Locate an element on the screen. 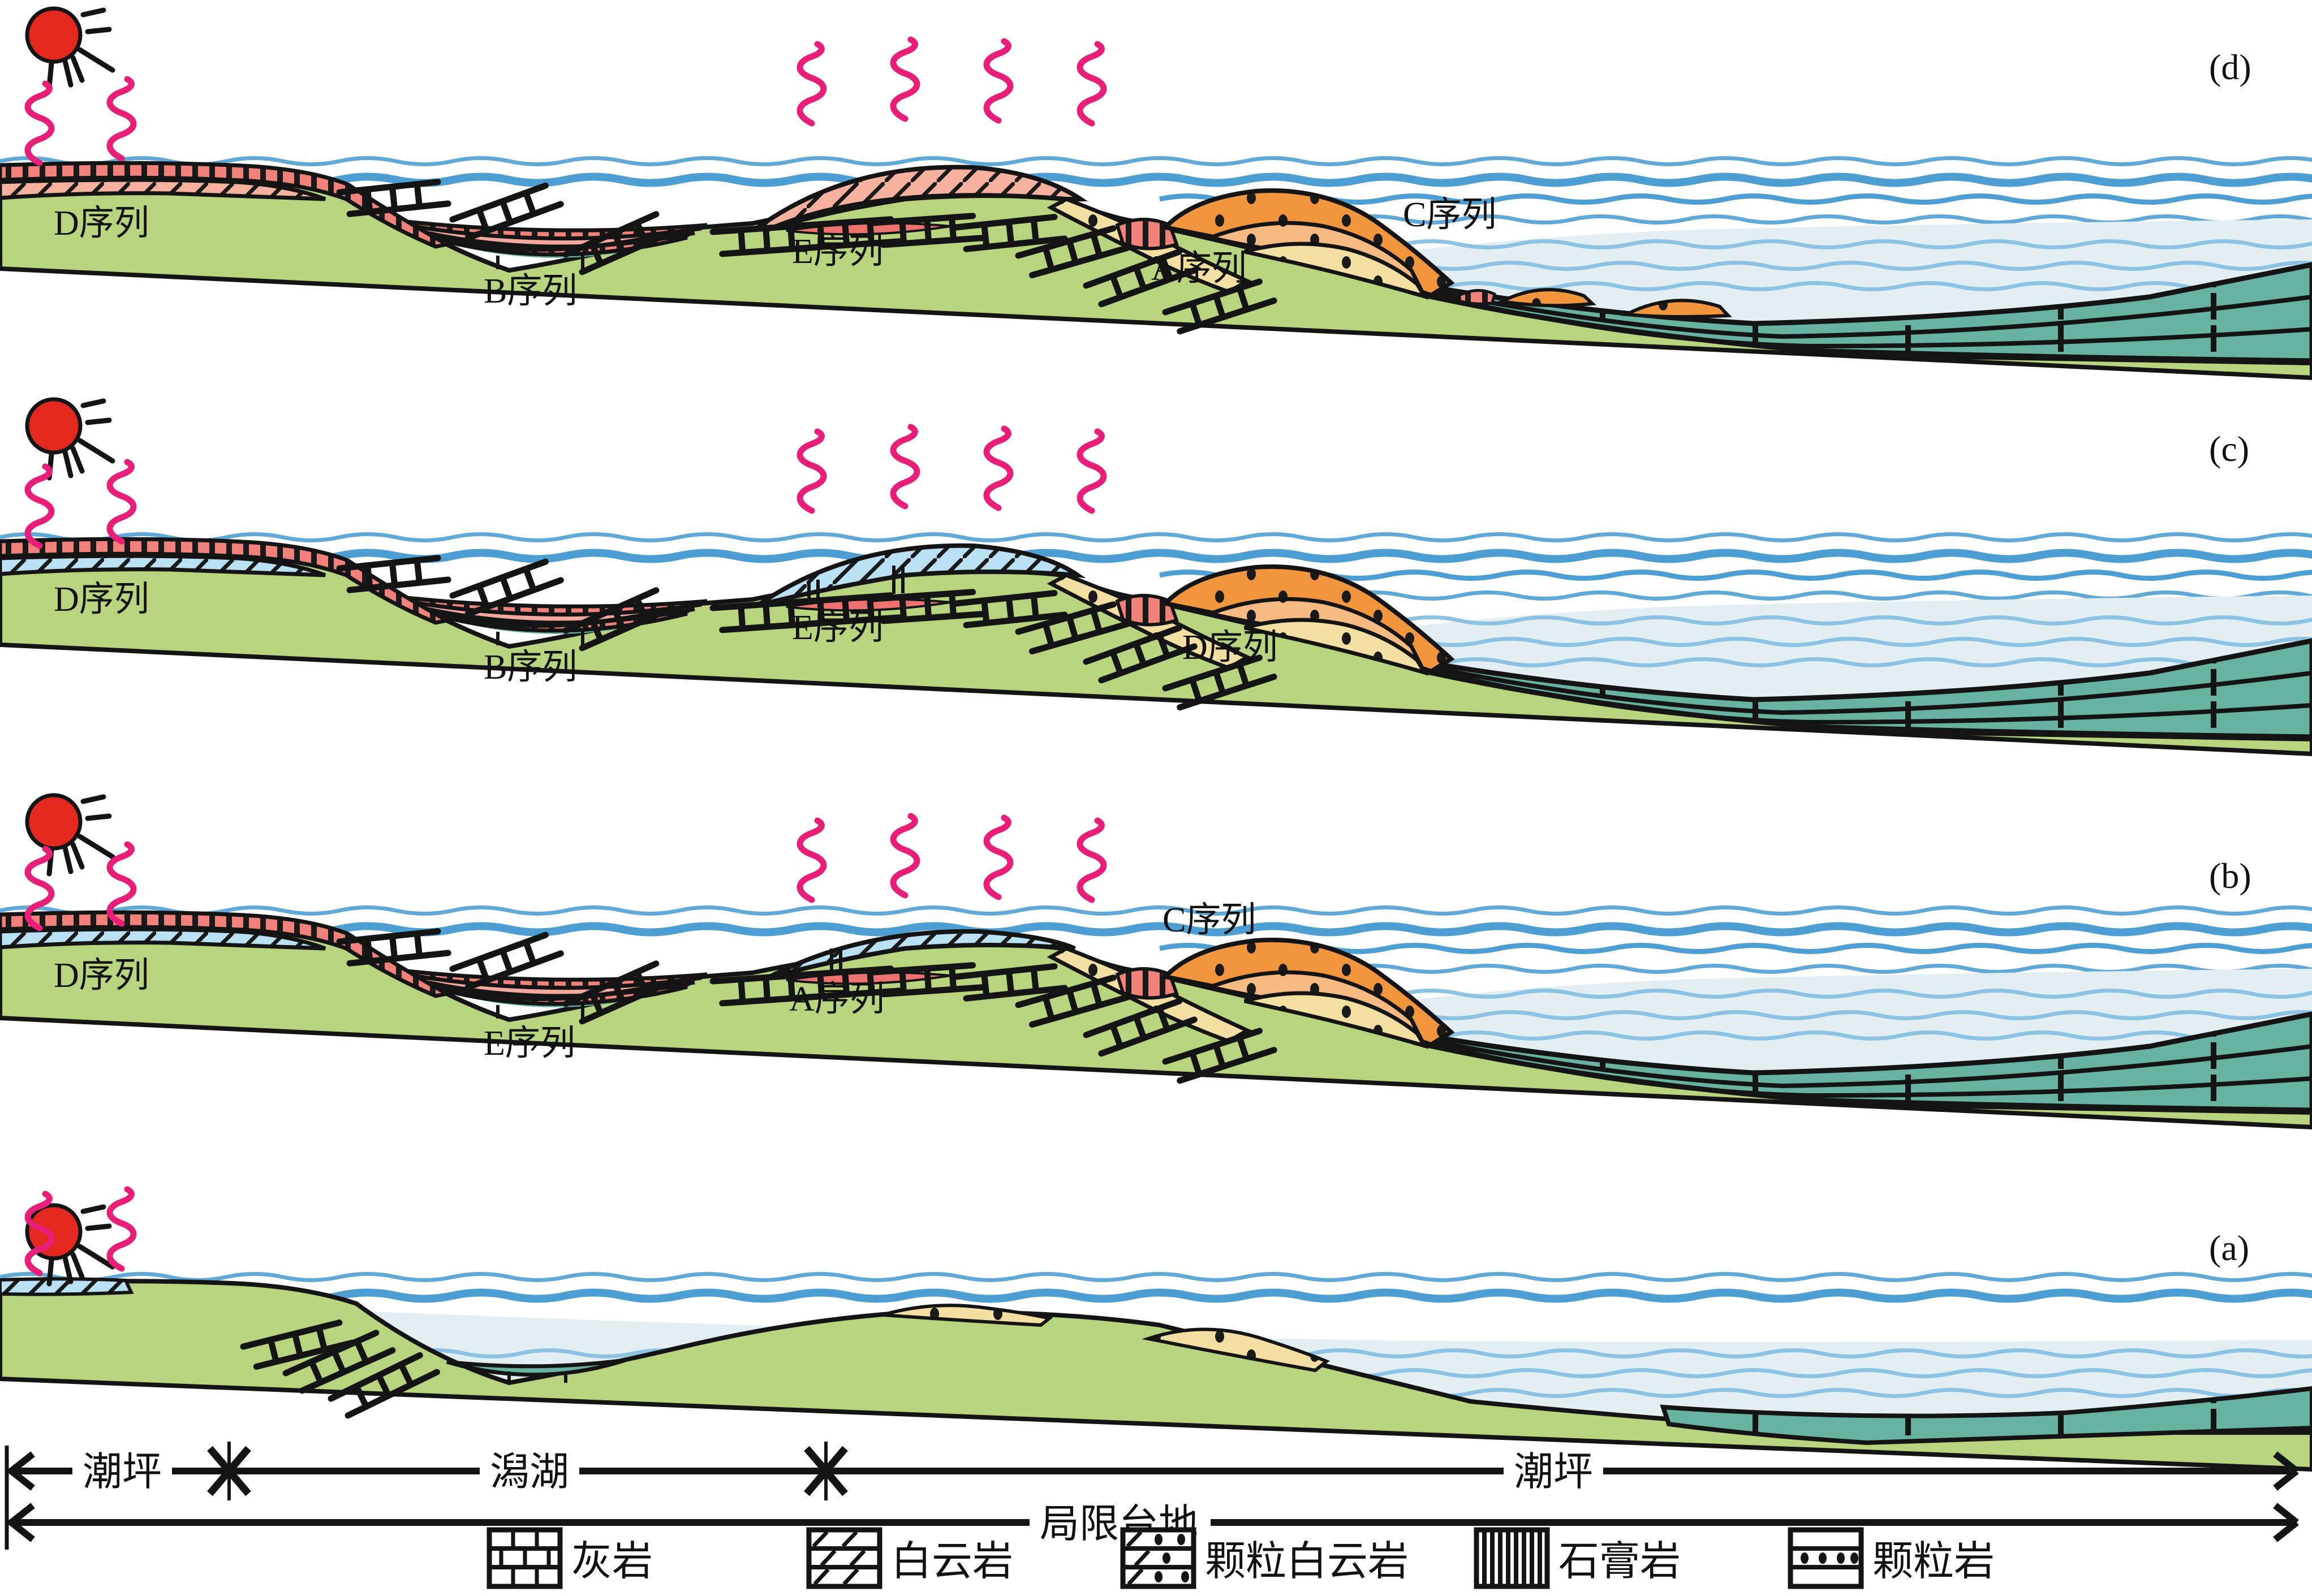 This screenshot has width=2312, height=1596. panel-letter: (a) is located at coordinates (2229, 1248).